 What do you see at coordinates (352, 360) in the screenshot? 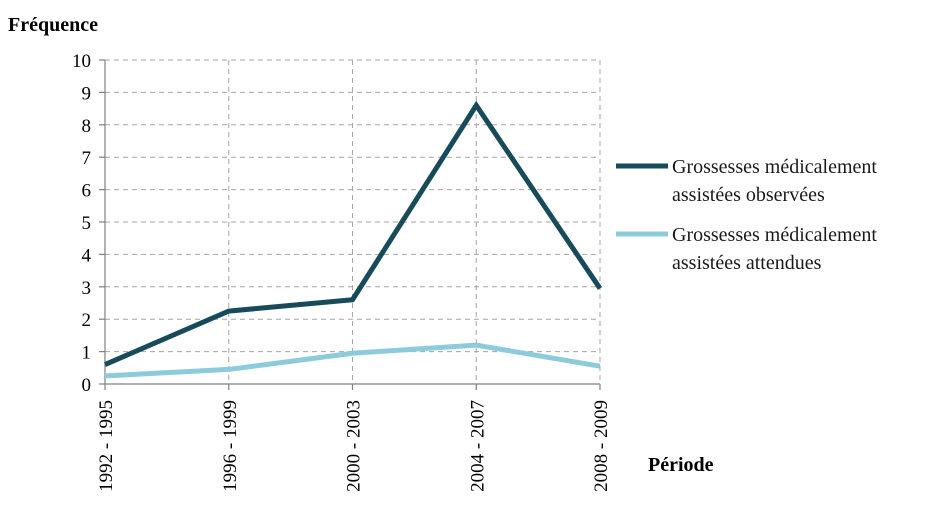
I see `series-line-expected` at bounding box center [352, 360].